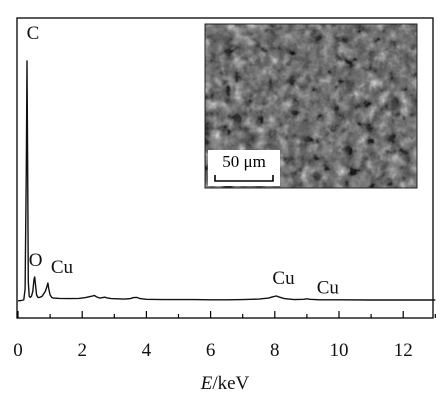  Describe the element at coordinates (36, 260) in the screenshot. I see `peak-label-o: O` at that location.